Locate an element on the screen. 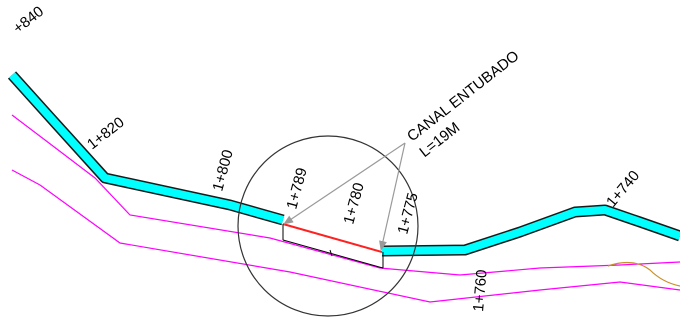 The height and width of the screenshot is (320, 680). callout-line-1: CANAL ENTUBADO is located at coordinates (463, 96).